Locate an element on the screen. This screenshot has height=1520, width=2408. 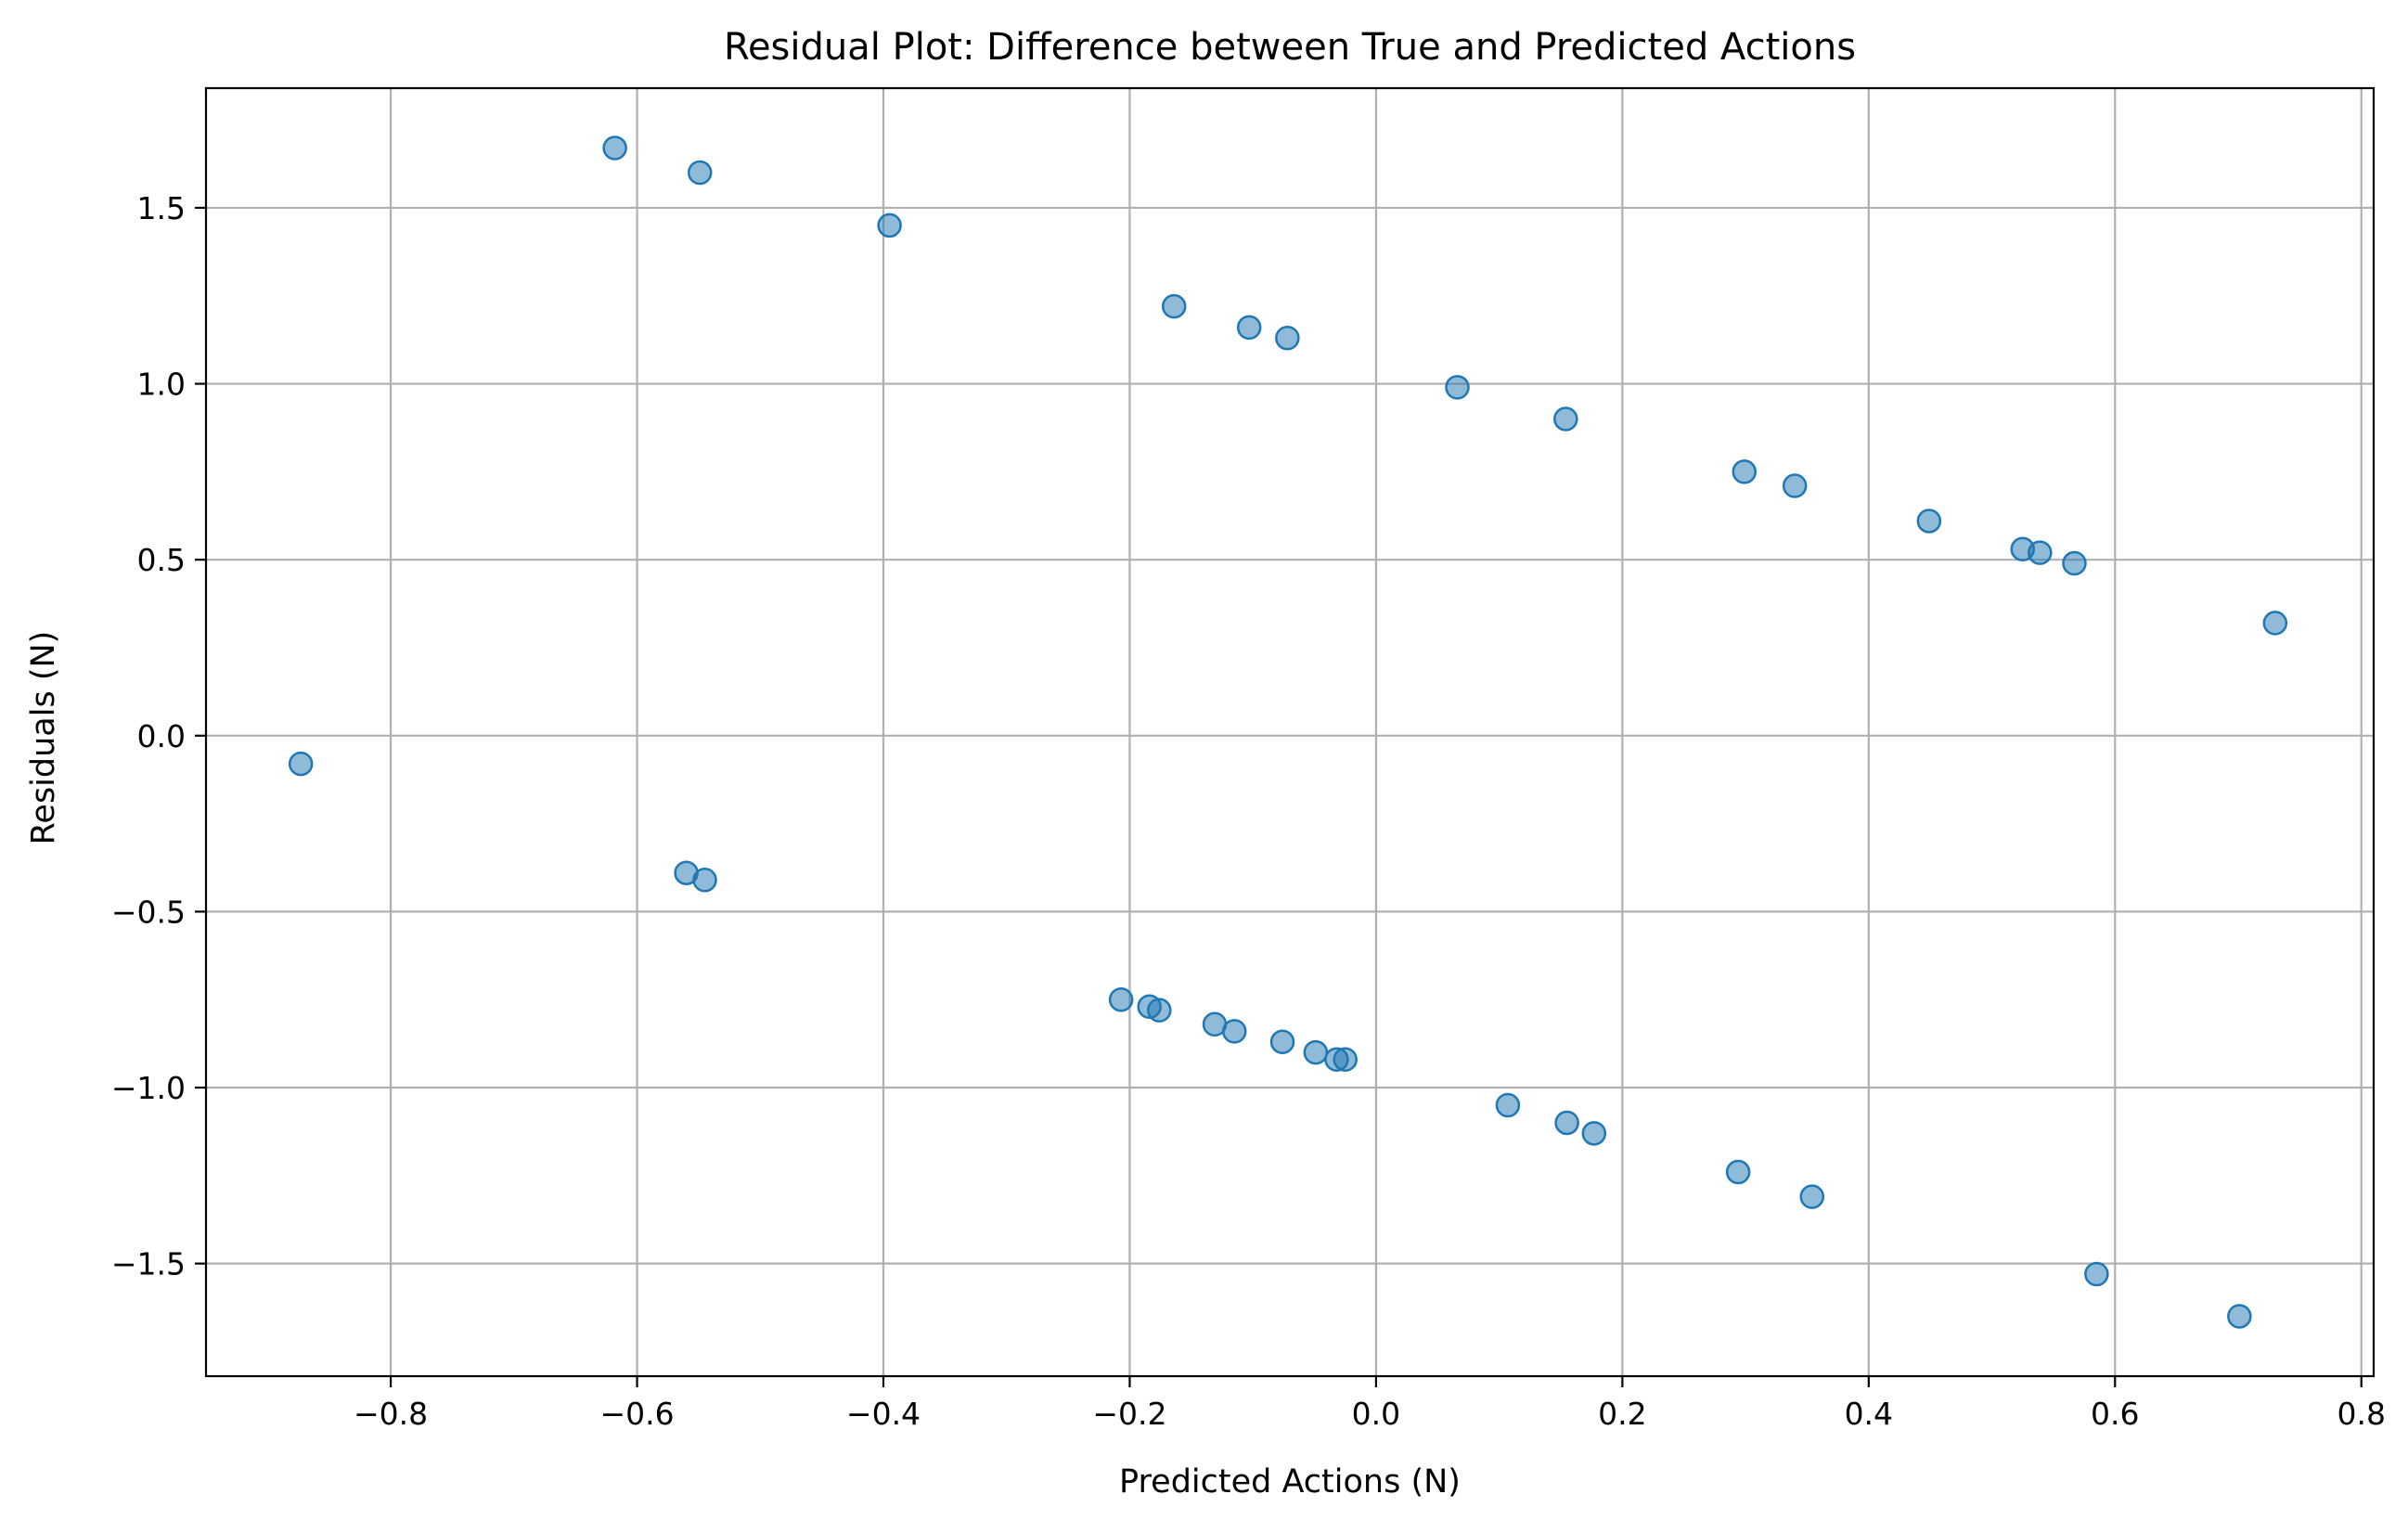
y-tick-label: −0.5 is located at coordinates (149, 912).